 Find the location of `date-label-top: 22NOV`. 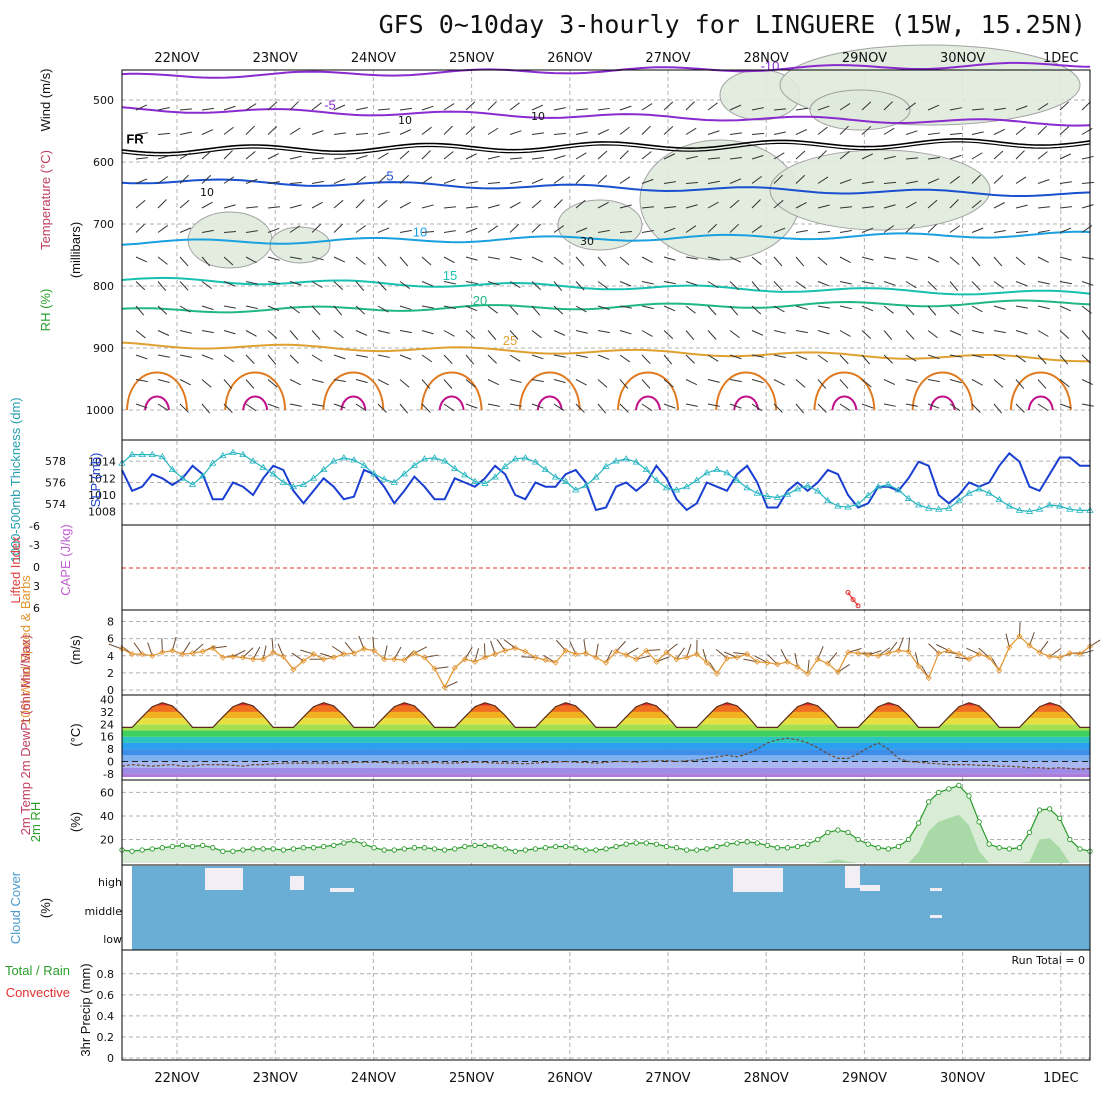

date-label-top: 22NOV is located at coordinates (176, 58).